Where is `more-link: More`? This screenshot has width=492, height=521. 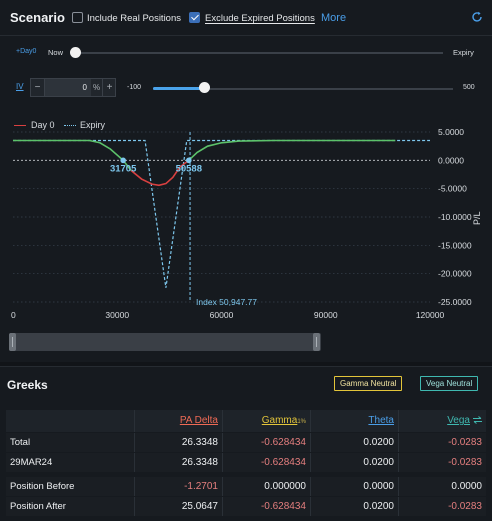 more-link: More is located at coordinates (334, 18).